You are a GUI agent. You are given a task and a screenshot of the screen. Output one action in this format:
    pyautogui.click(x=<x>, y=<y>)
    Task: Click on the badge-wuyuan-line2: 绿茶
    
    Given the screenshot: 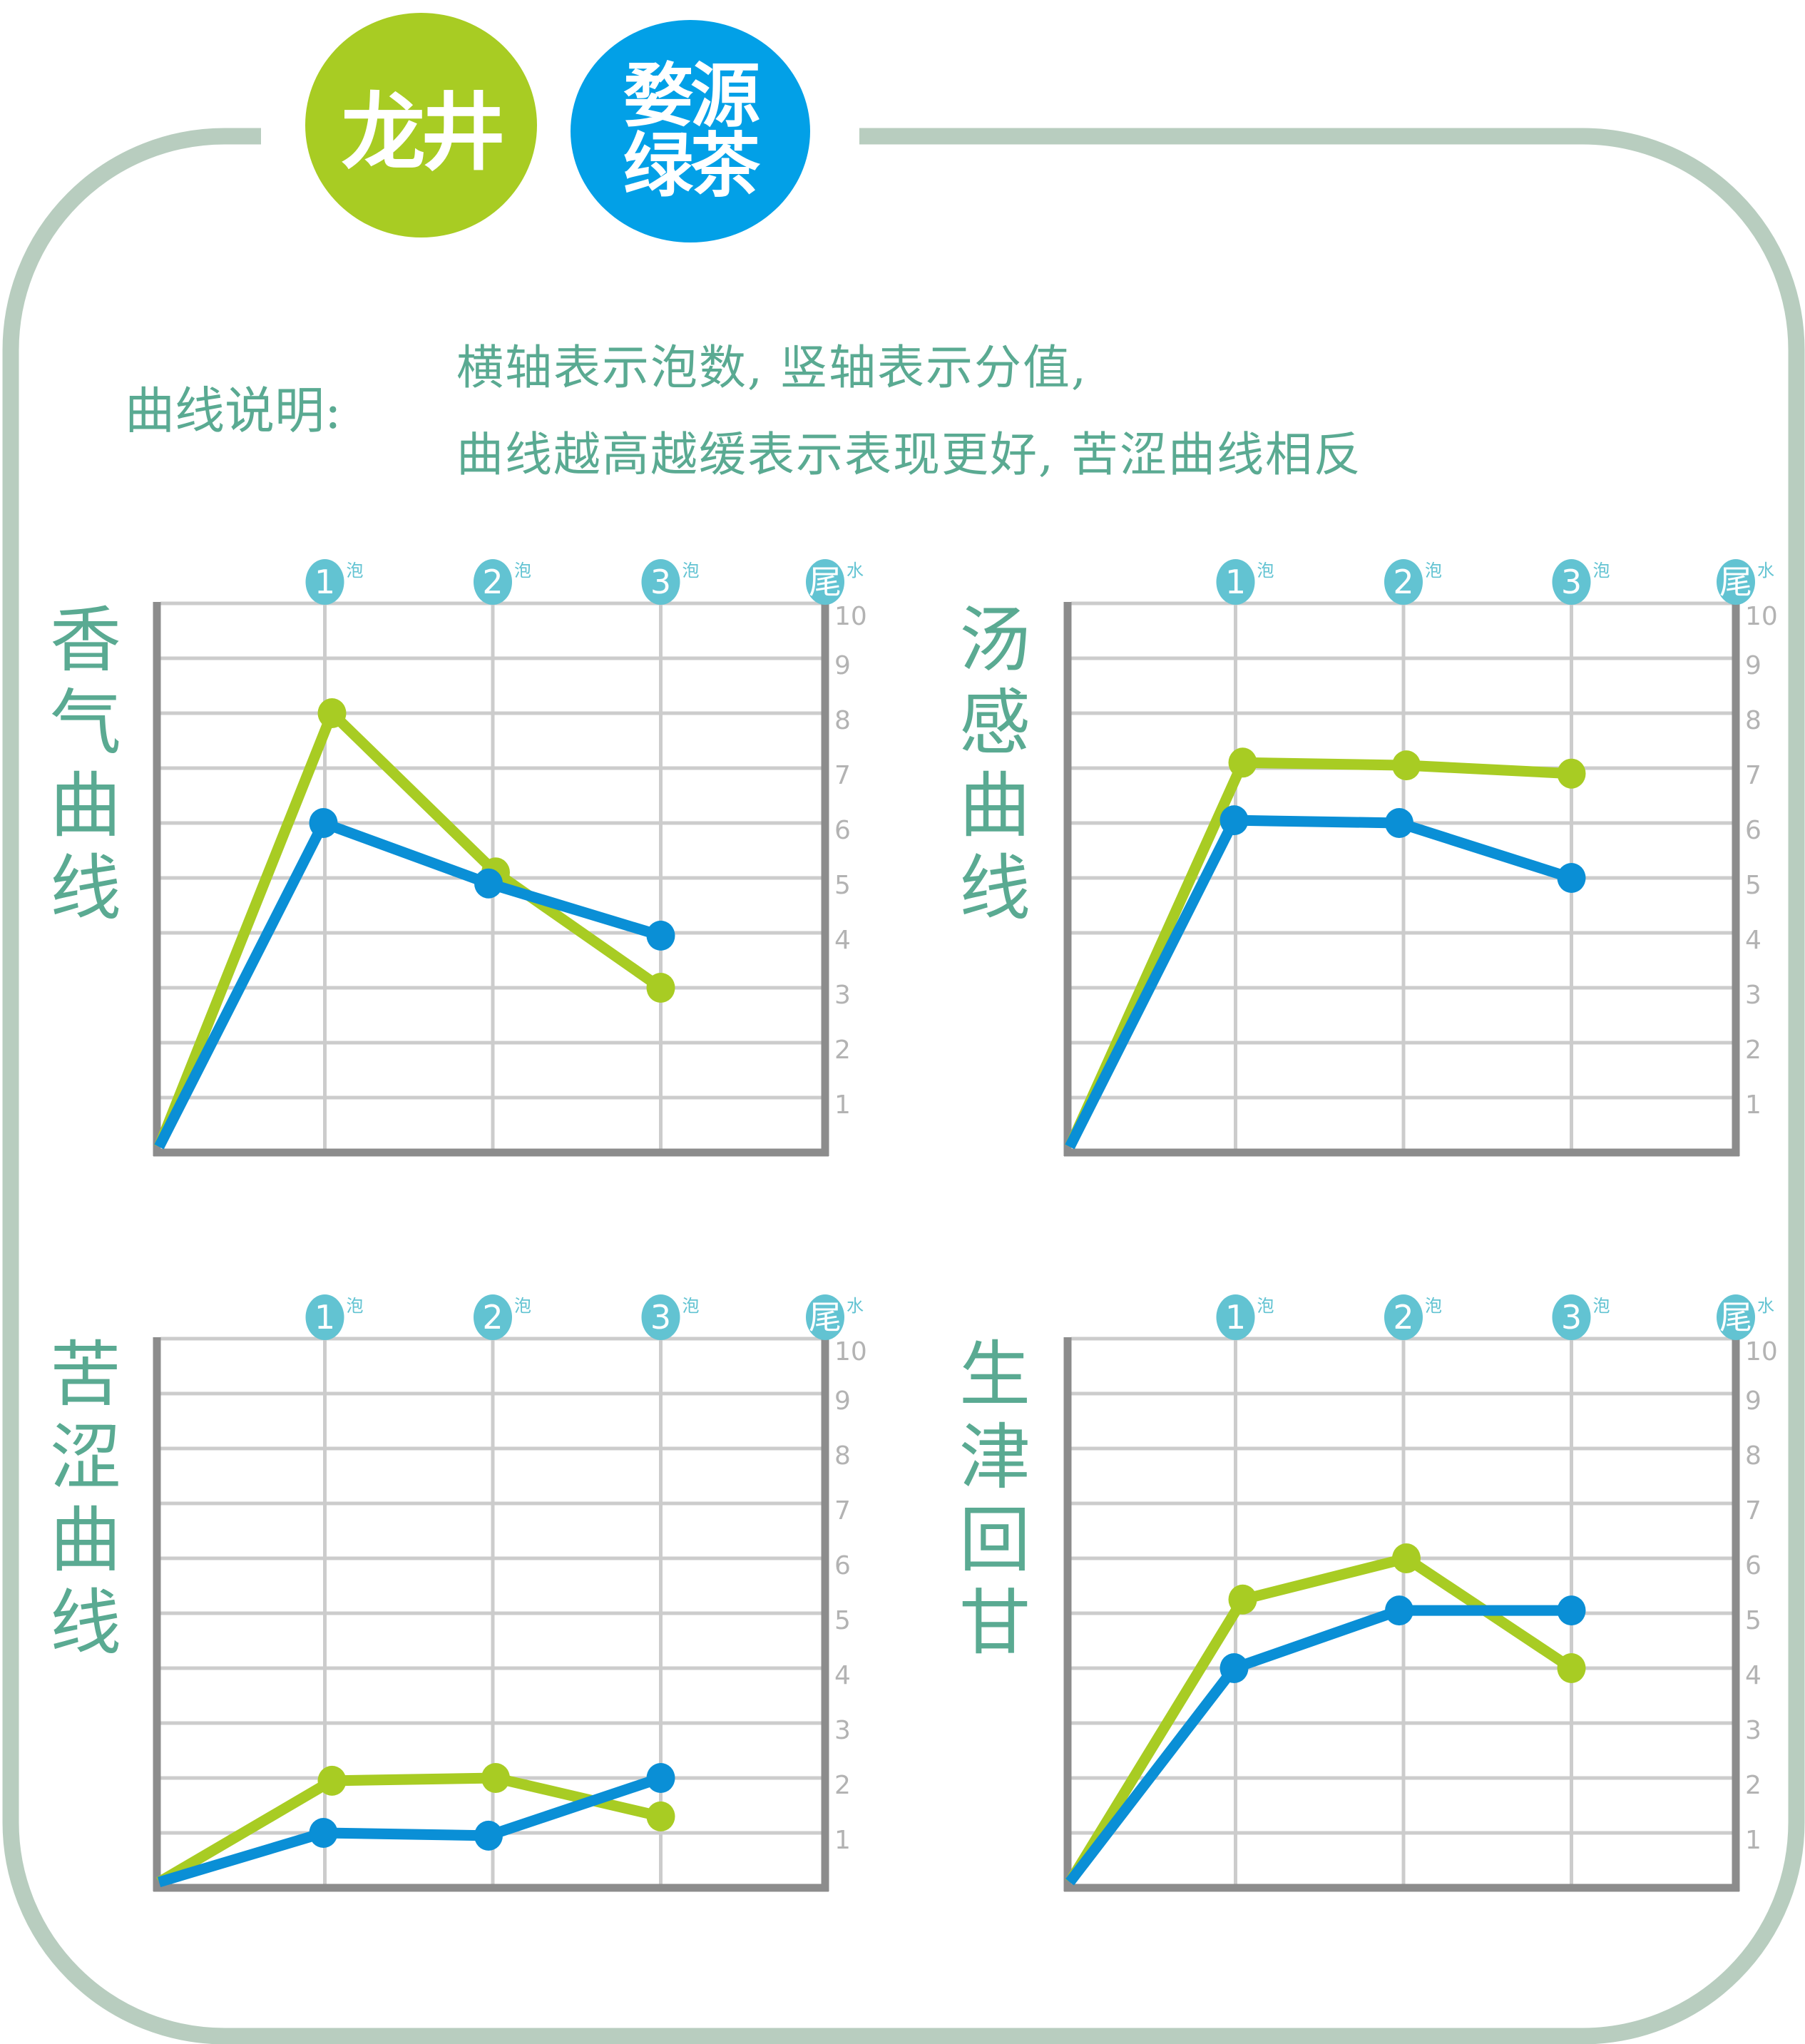 What is the action you would take?
    pyautogui.click(x=691, y=166)
    